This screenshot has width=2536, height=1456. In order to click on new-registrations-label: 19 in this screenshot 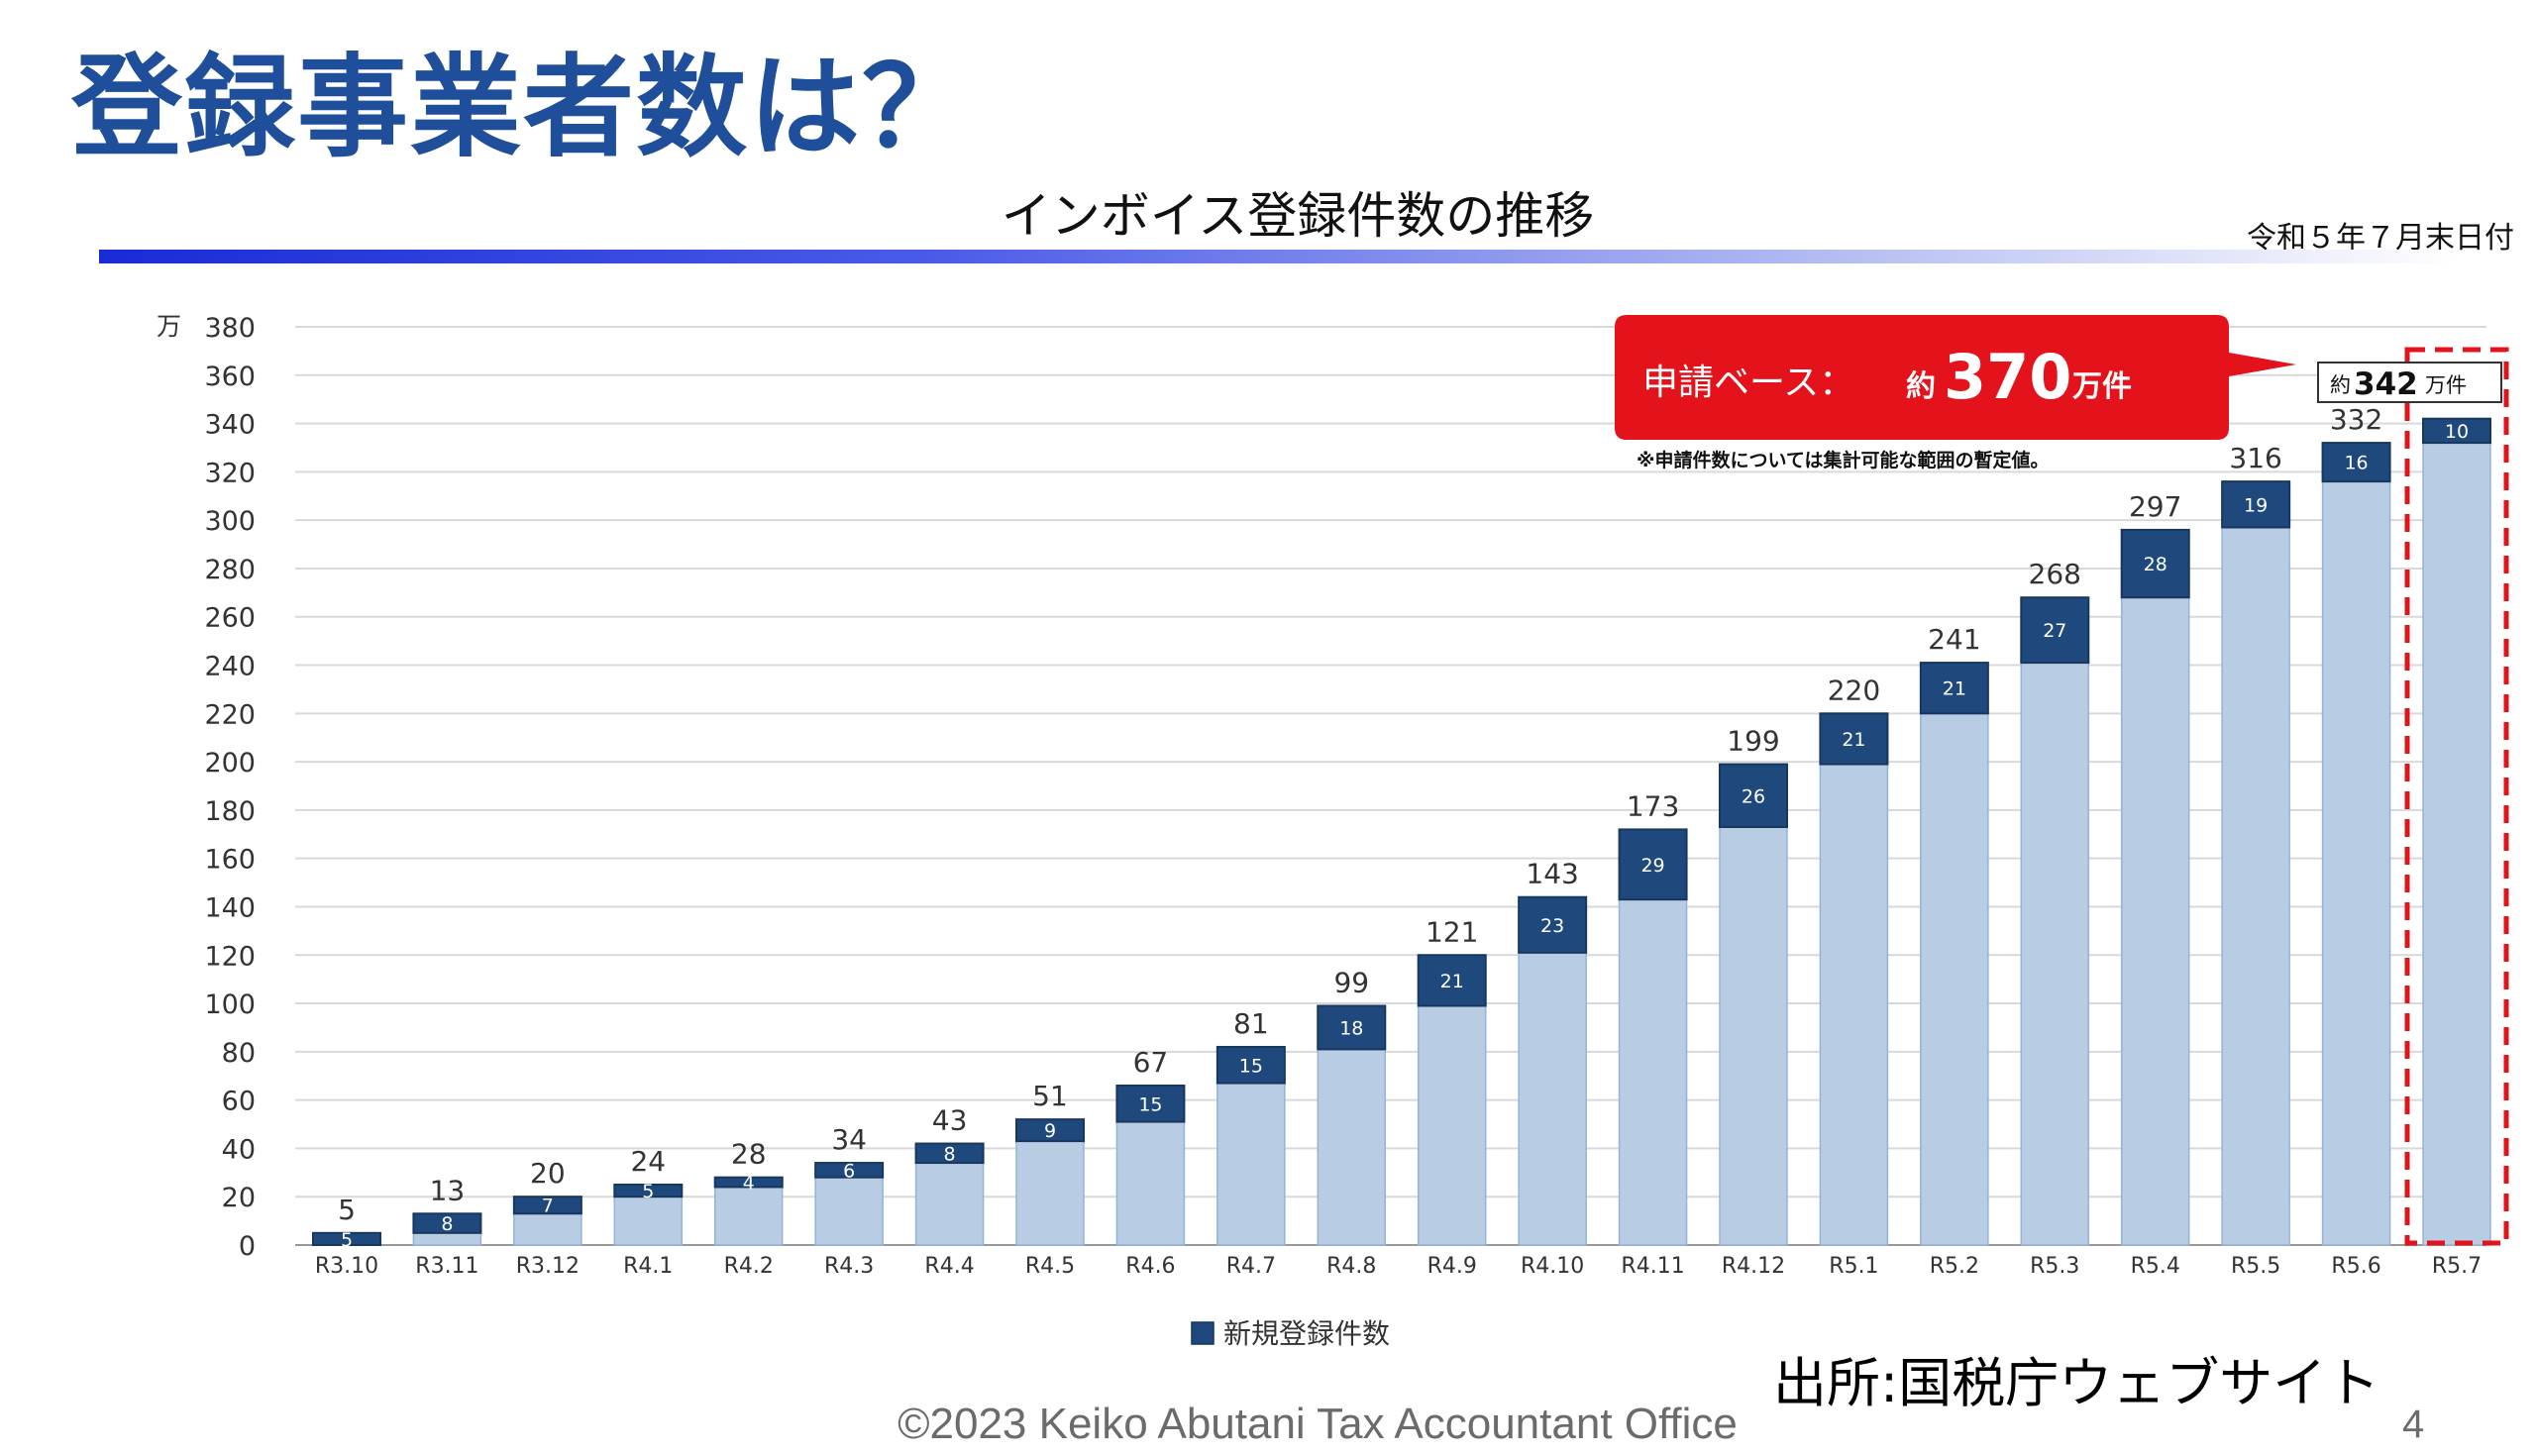, I will do `click(2256, 505)`.